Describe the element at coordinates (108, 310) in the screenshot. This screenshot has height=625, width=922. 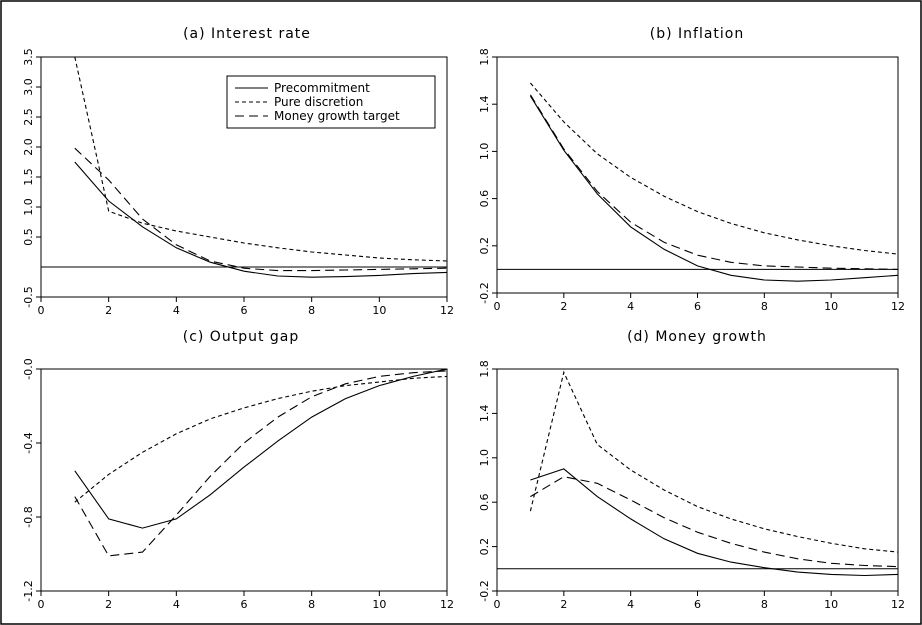
I see `panel-a-xtick-label-2: 2` at that location.